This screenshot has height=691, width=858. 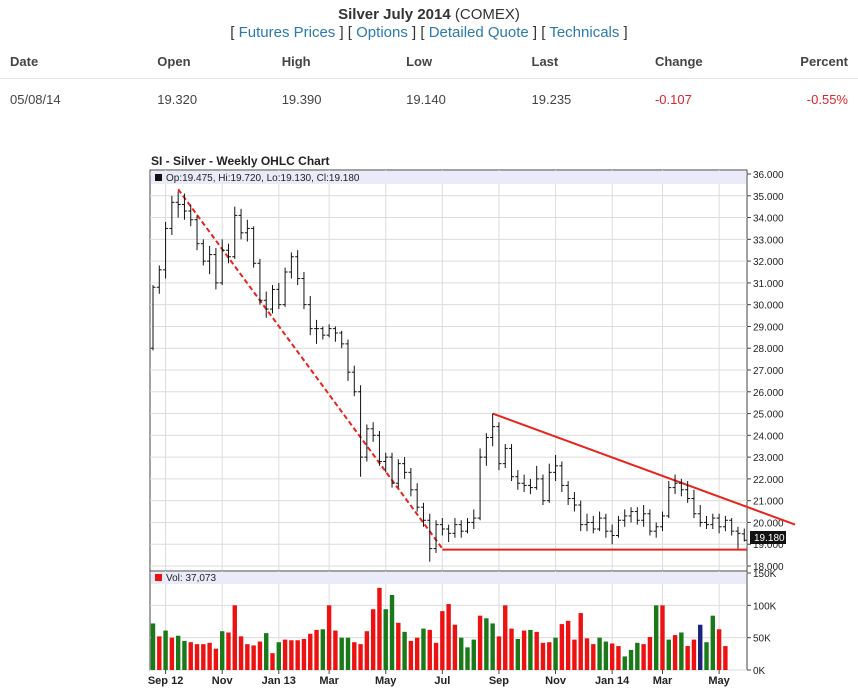 What do you see at coordinates (429, 61) in the screenshot?
I see `quote-header-row: Date Open High Low Last Change Percent` at bounding box center [429, 61].